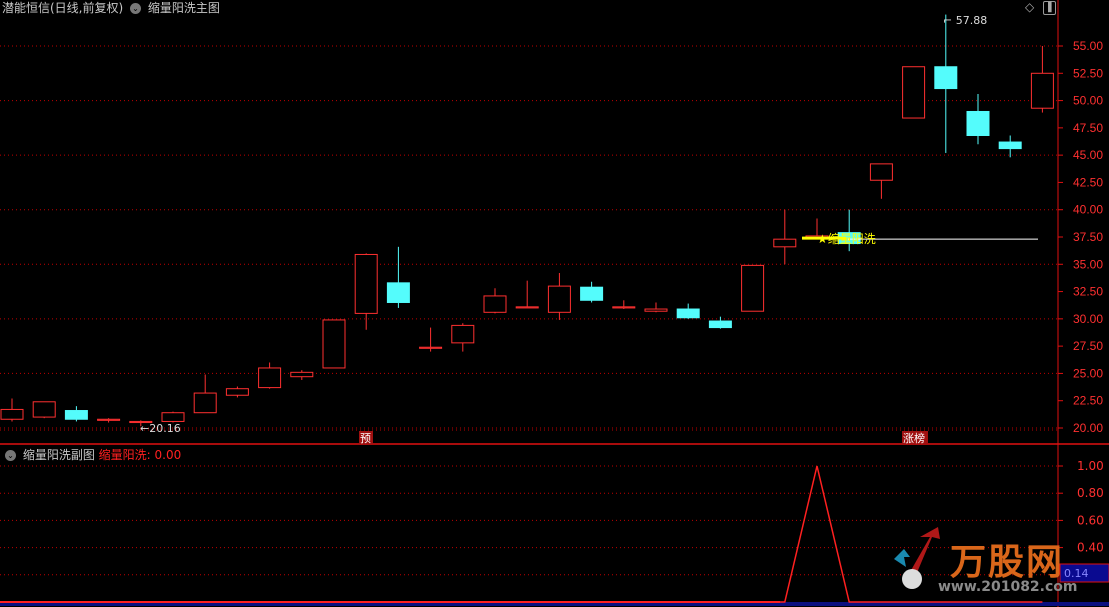  Describe the element at coordinates (917, 558) in the screenshot. I see `logo-mascot-icon` at that location.